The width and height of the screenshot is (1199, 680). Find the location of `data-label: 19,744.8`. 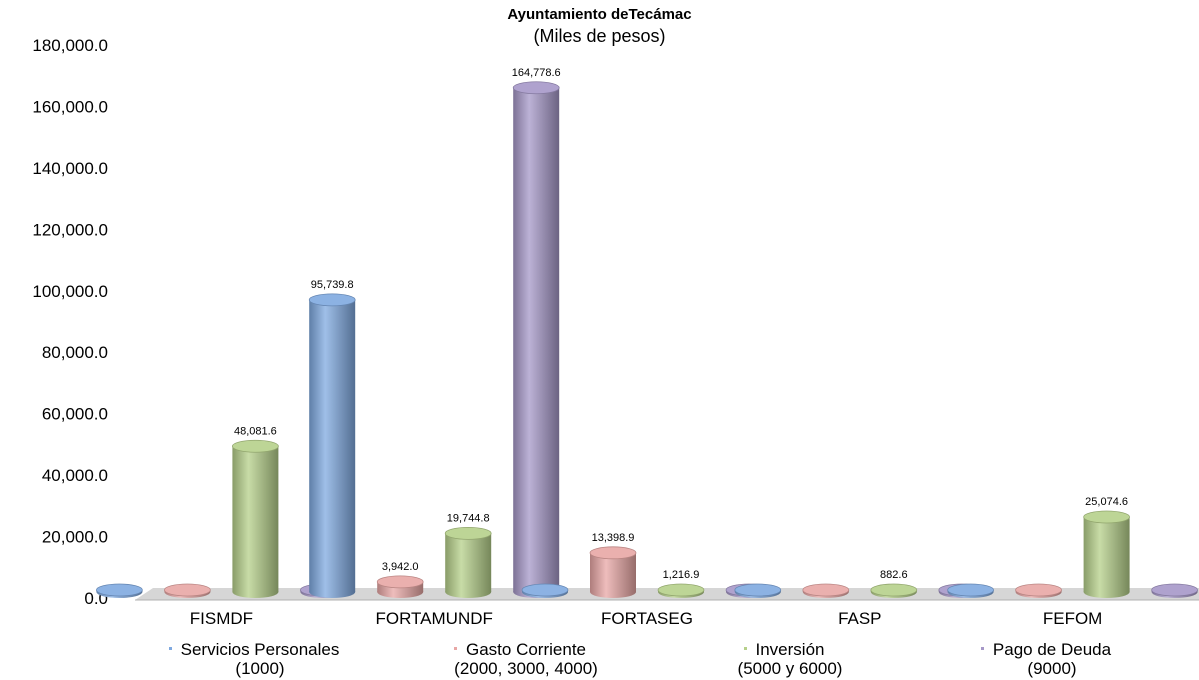

data-label: 19,744.8 is located at coordinates (468, 518).